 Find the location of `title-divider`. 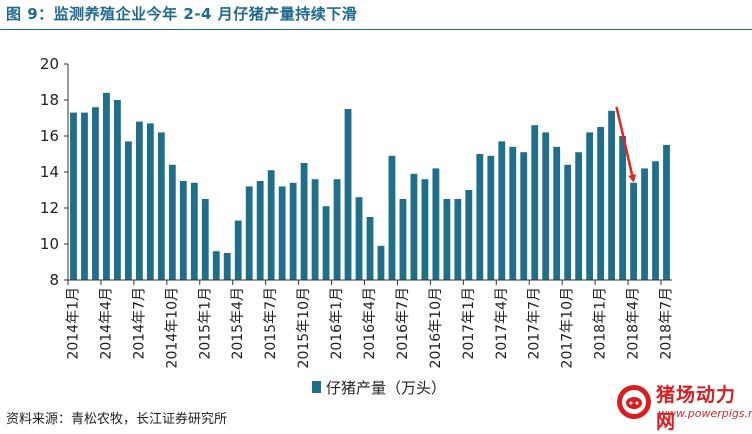

title-divider is located at coordinates (376, 29).